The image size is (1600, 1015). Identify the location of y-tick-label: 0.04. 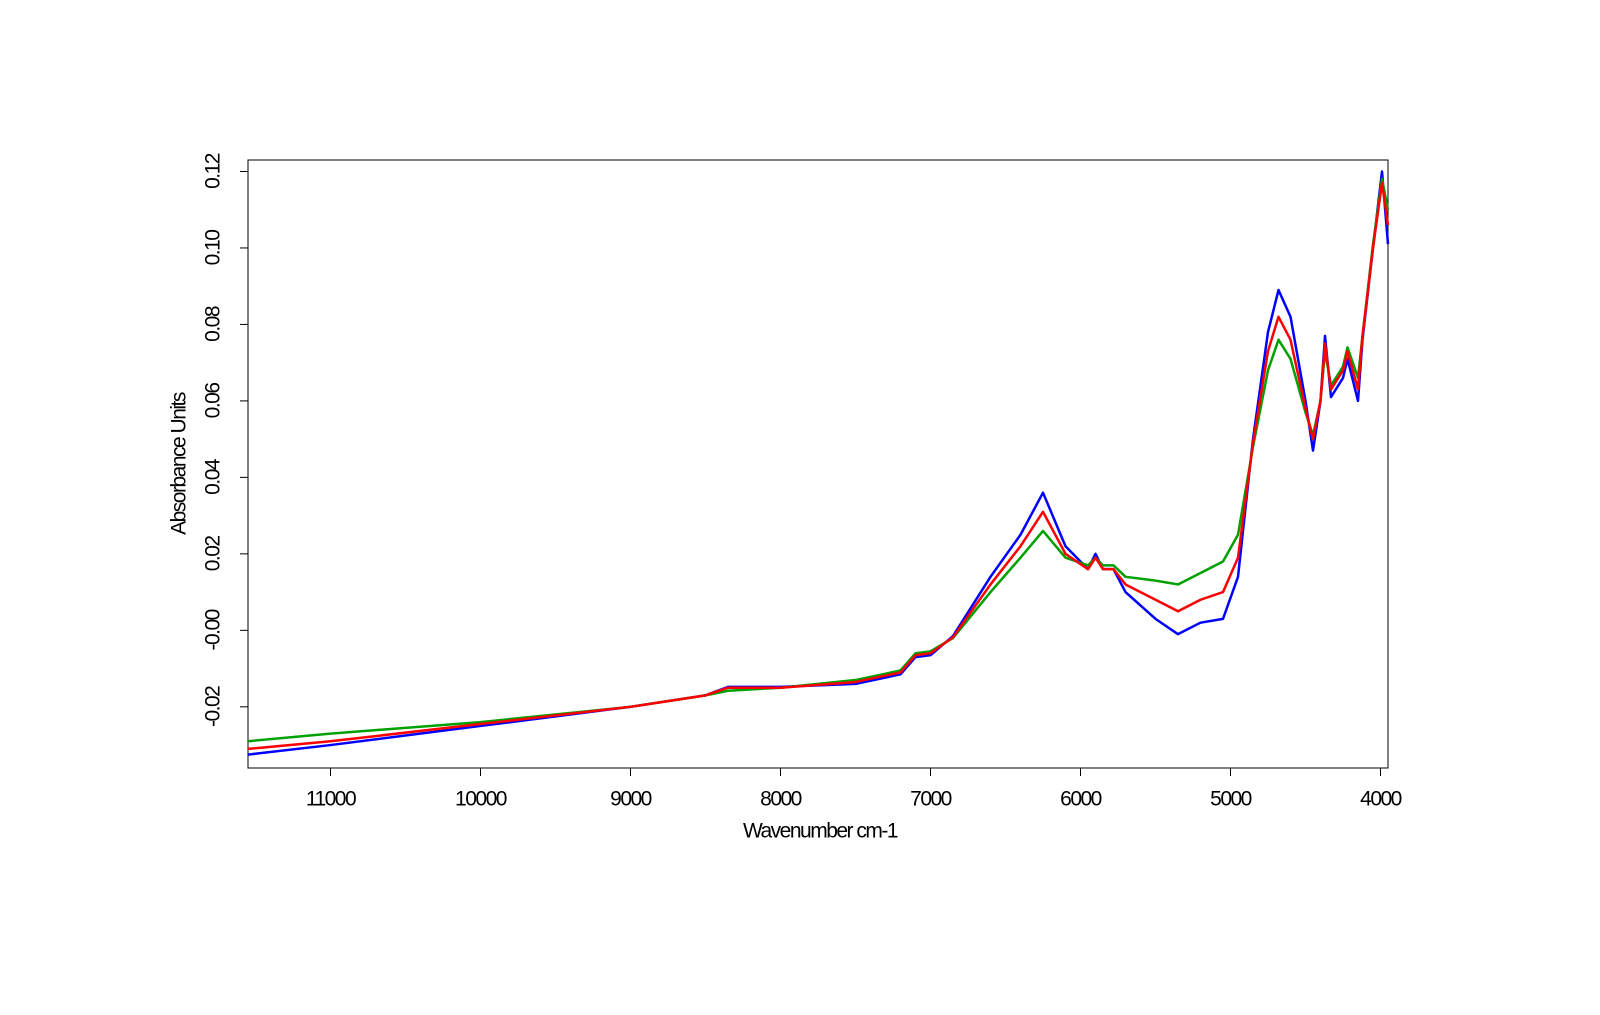
(213, 476).